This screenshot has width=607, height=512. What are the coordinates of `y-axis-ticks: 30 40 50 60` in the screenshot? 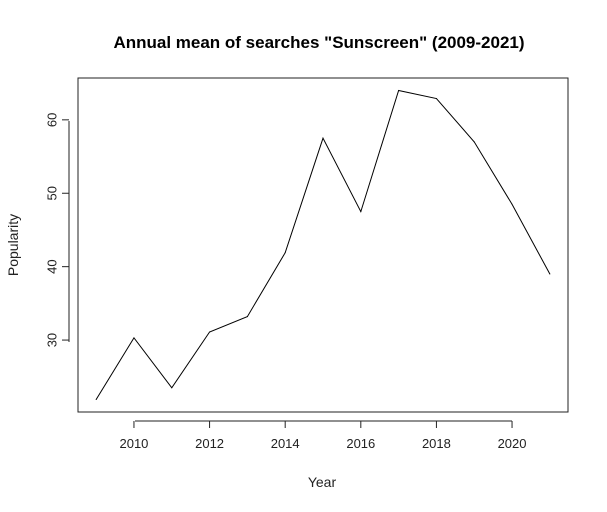 It's located at (57, 230).